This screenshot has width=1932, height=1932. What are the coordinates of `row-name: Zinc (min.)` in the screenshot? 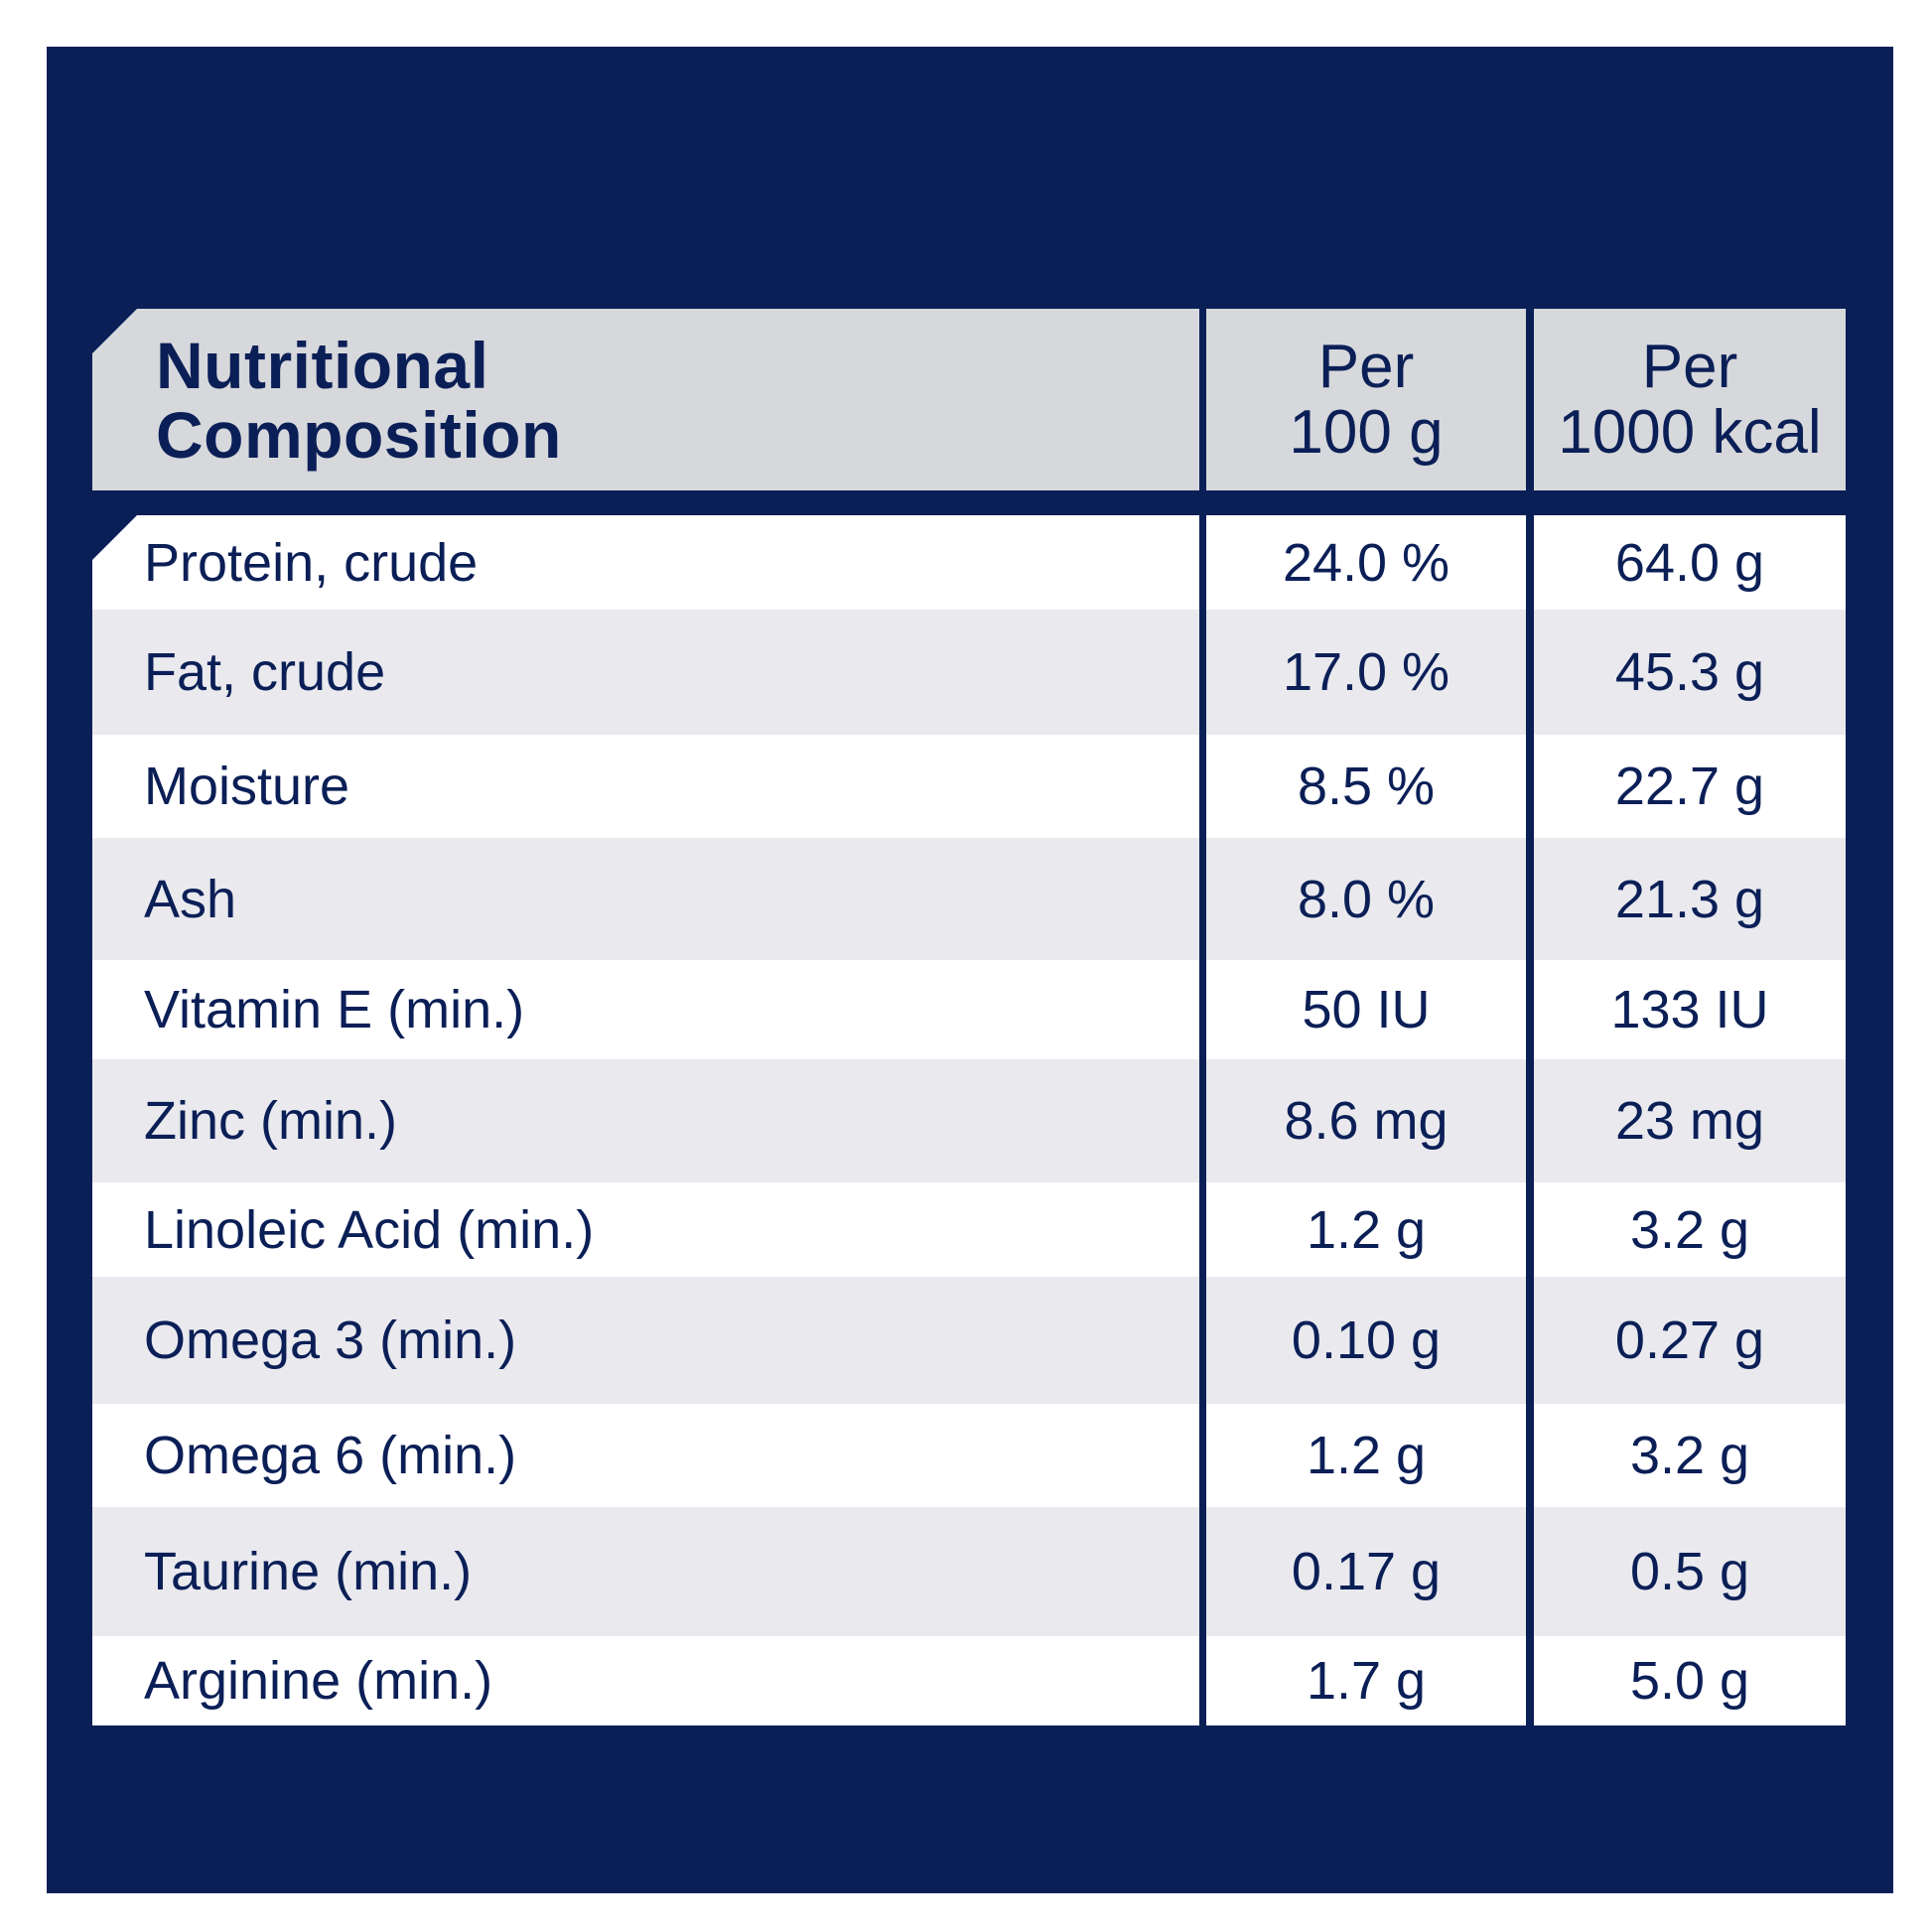 It's located at (646, 1120).